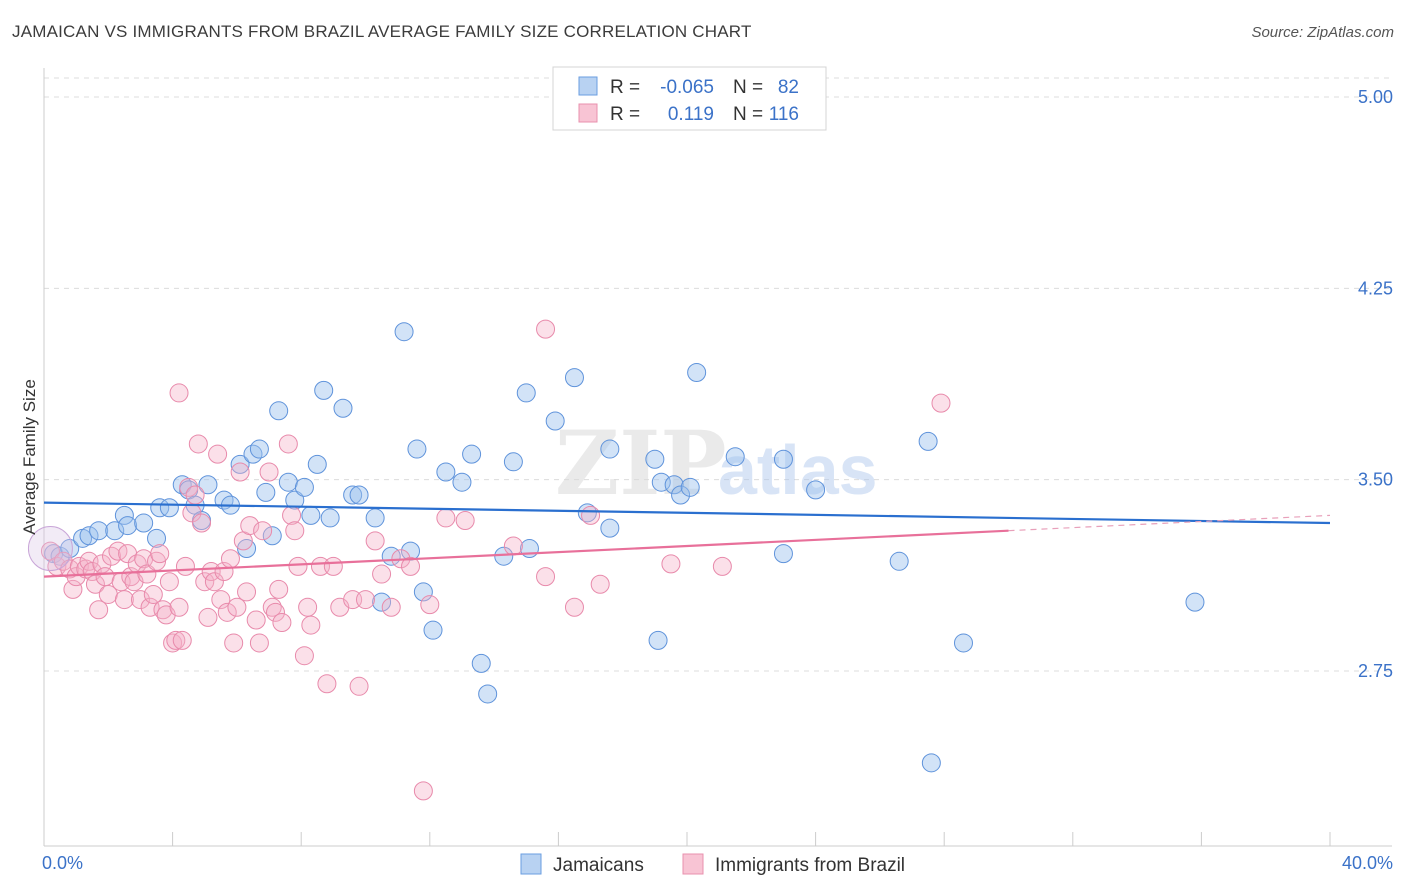 This screenshot has width=1406, height=892. I want to click on y-axis-title: Average Family Size, so click(29, 457).